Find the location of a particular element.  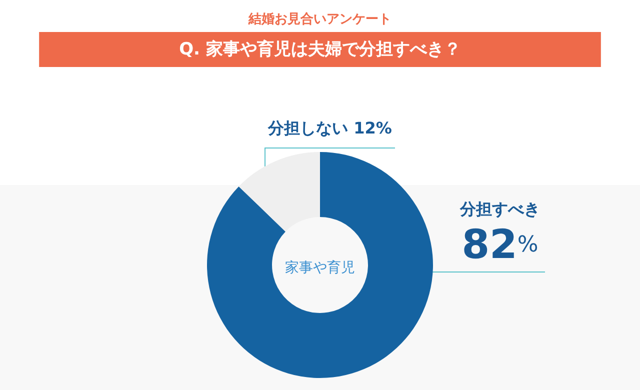

slice-label: 分担すべき is located at coordinates (499, 209).